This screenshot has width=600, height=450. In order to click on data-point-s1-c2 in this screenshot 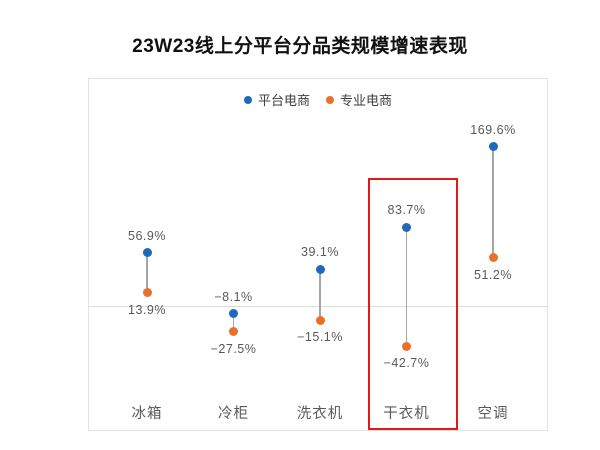, I will do `click(320, 320)`.